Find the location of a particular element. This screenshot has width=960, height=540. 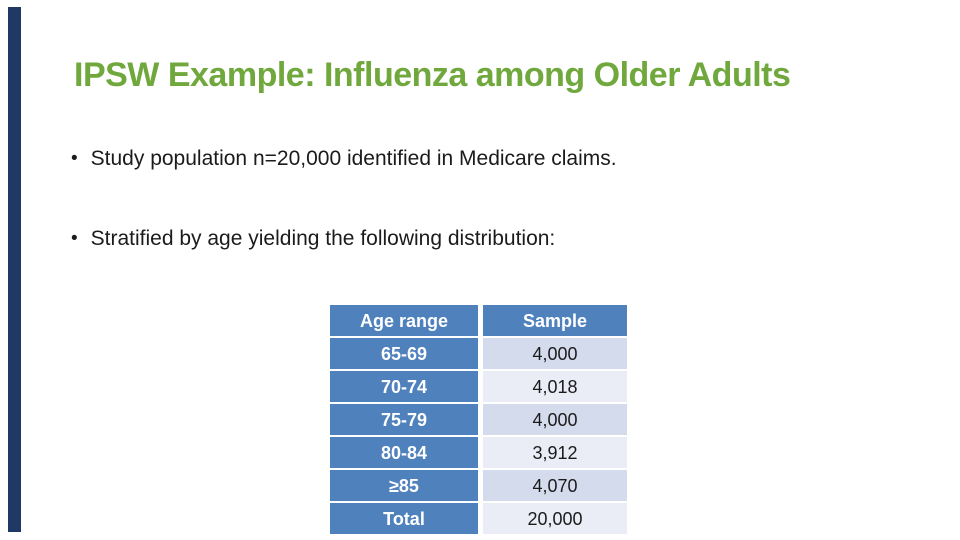

sample-cell: 3,912 is located at coordinates (555, 452).